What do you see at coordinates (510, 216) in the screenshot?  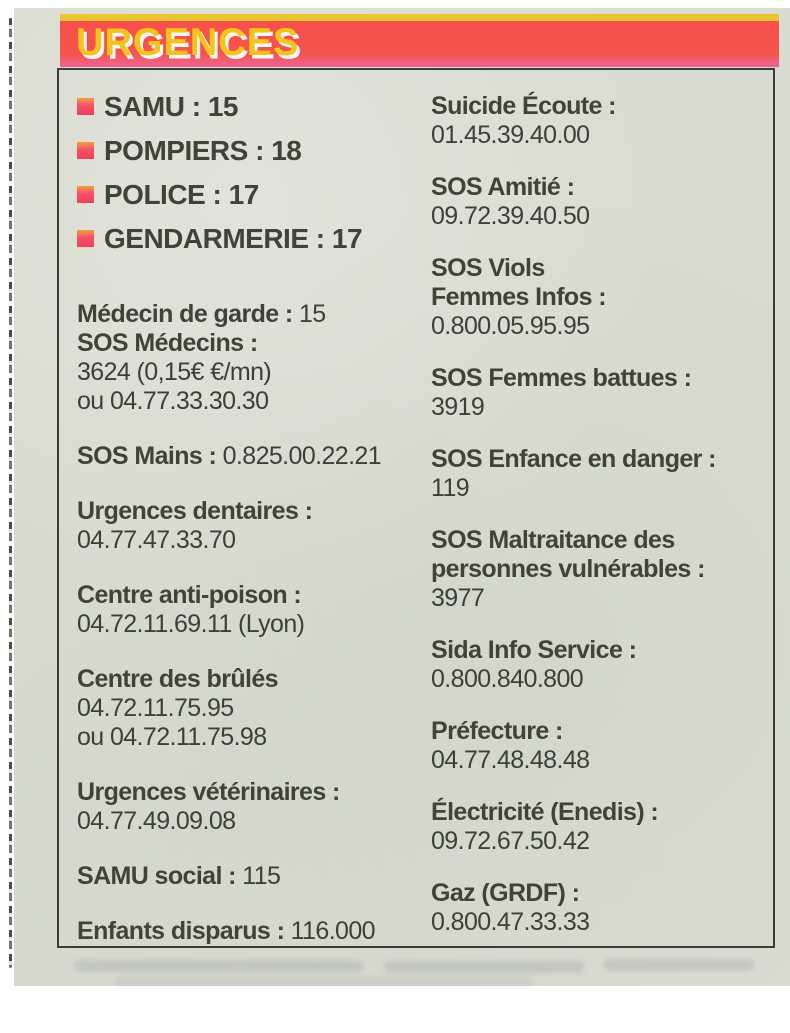 I see `contact-number: 09.72.39.40.50` at bounding box center [510, 216].